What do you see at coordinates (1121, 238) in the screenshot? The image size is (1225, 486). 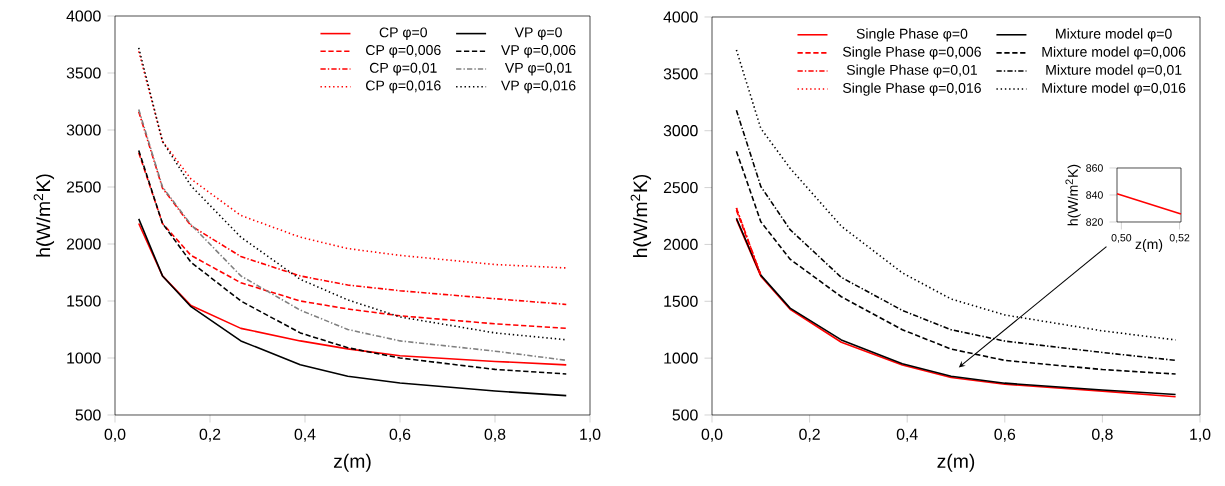 I see `x-tick-label: 0,50` at bounding box center [1121, 238].